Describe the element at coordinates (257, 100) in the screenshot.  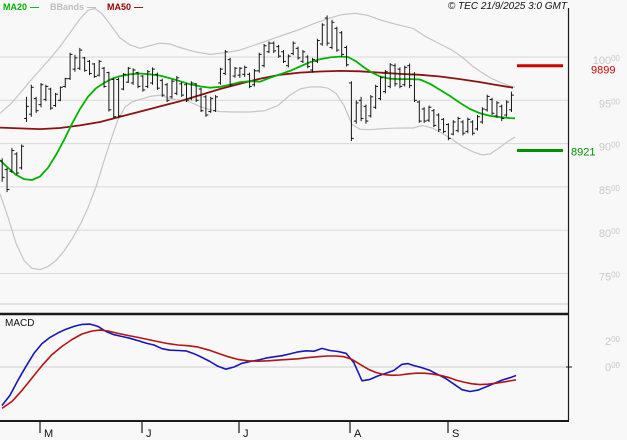
I see `ma50-line` at that location.